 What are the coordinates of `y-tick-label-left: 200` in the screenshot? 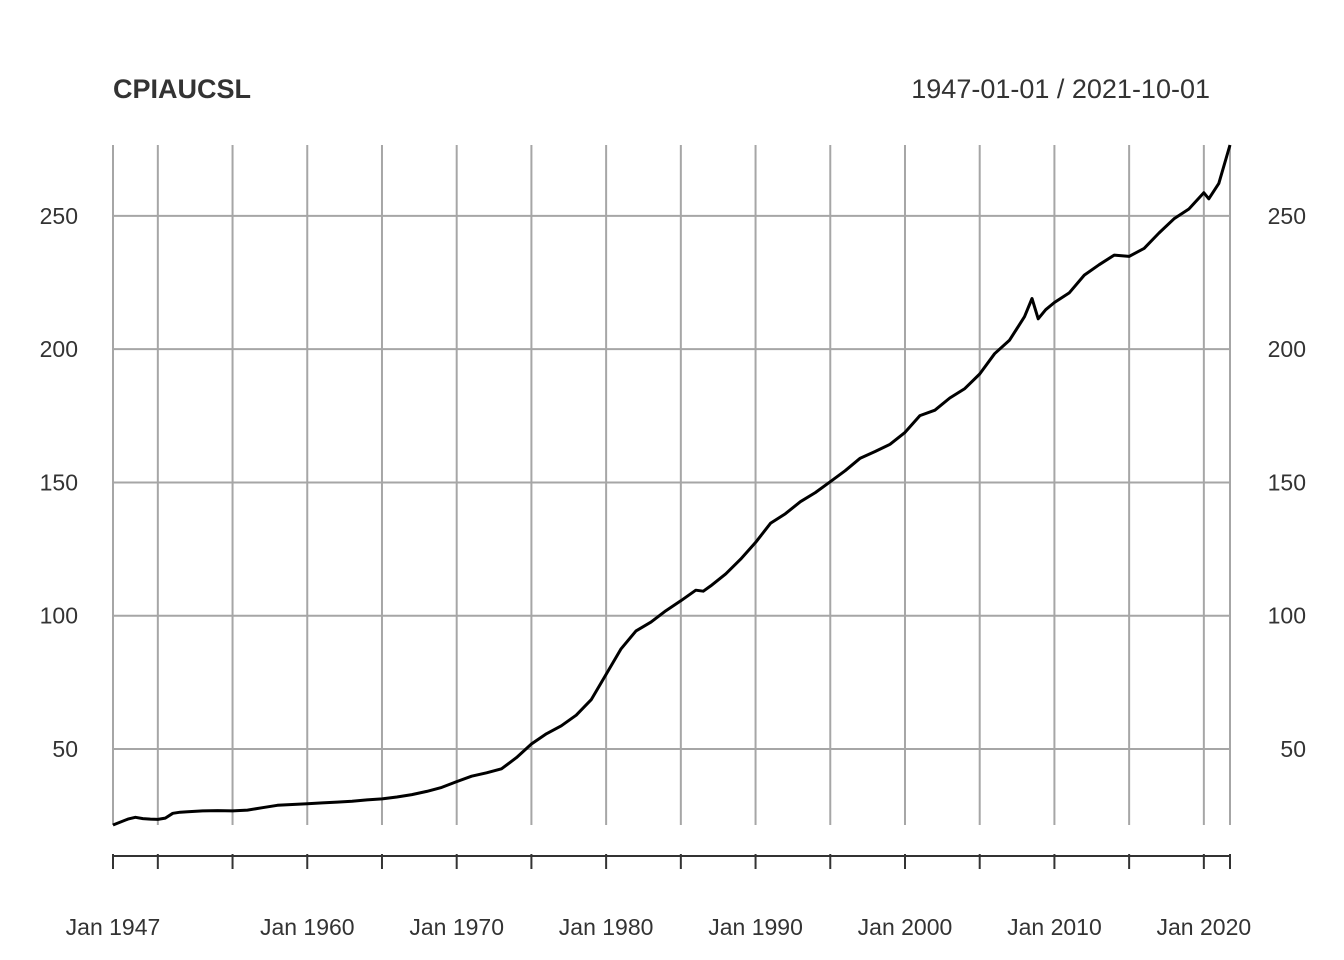 It's located at (59, 349).